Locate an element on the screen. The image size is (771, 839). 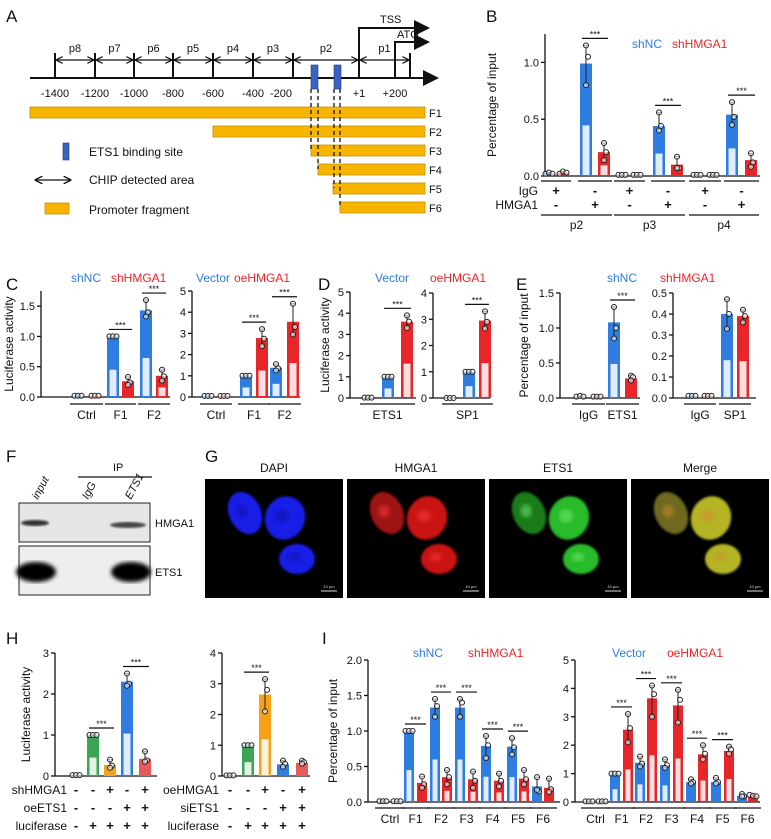
y-tick-label: 0.0 is located at coordinates (27, 398).